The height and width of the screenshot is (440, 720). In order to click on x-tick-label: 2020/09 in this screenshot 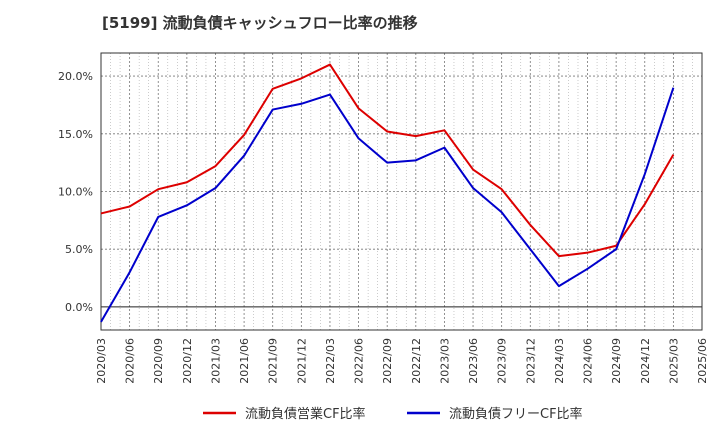, I will do `click(158, 361)`.